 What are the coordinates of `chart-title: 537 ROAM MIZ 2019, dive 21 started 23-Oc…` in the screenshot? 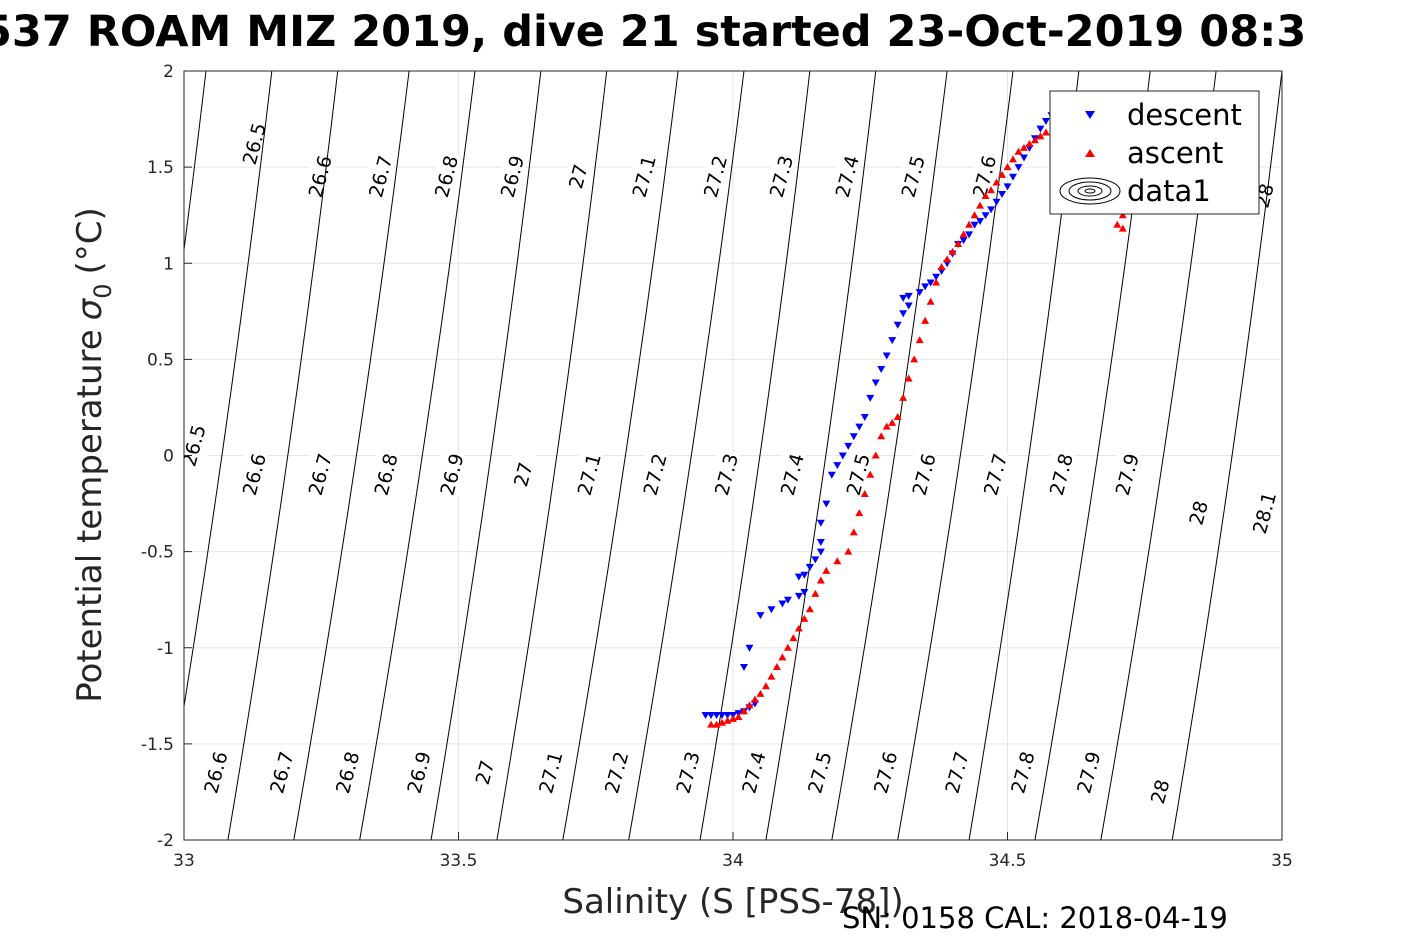 It's located at (653, 32).